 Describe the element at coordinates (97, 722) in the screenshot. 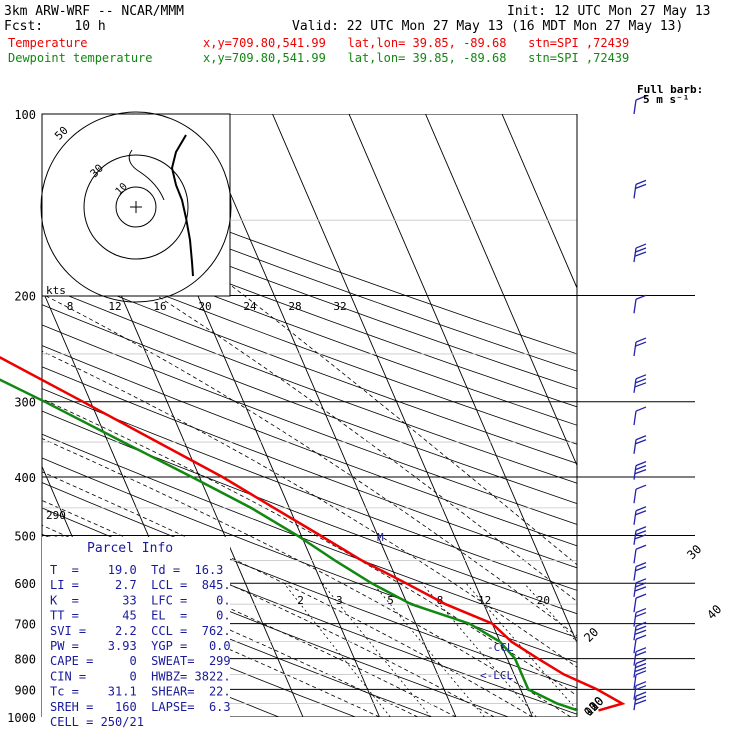

I see `parcel-info-row: CELL = 250/21` at that location.